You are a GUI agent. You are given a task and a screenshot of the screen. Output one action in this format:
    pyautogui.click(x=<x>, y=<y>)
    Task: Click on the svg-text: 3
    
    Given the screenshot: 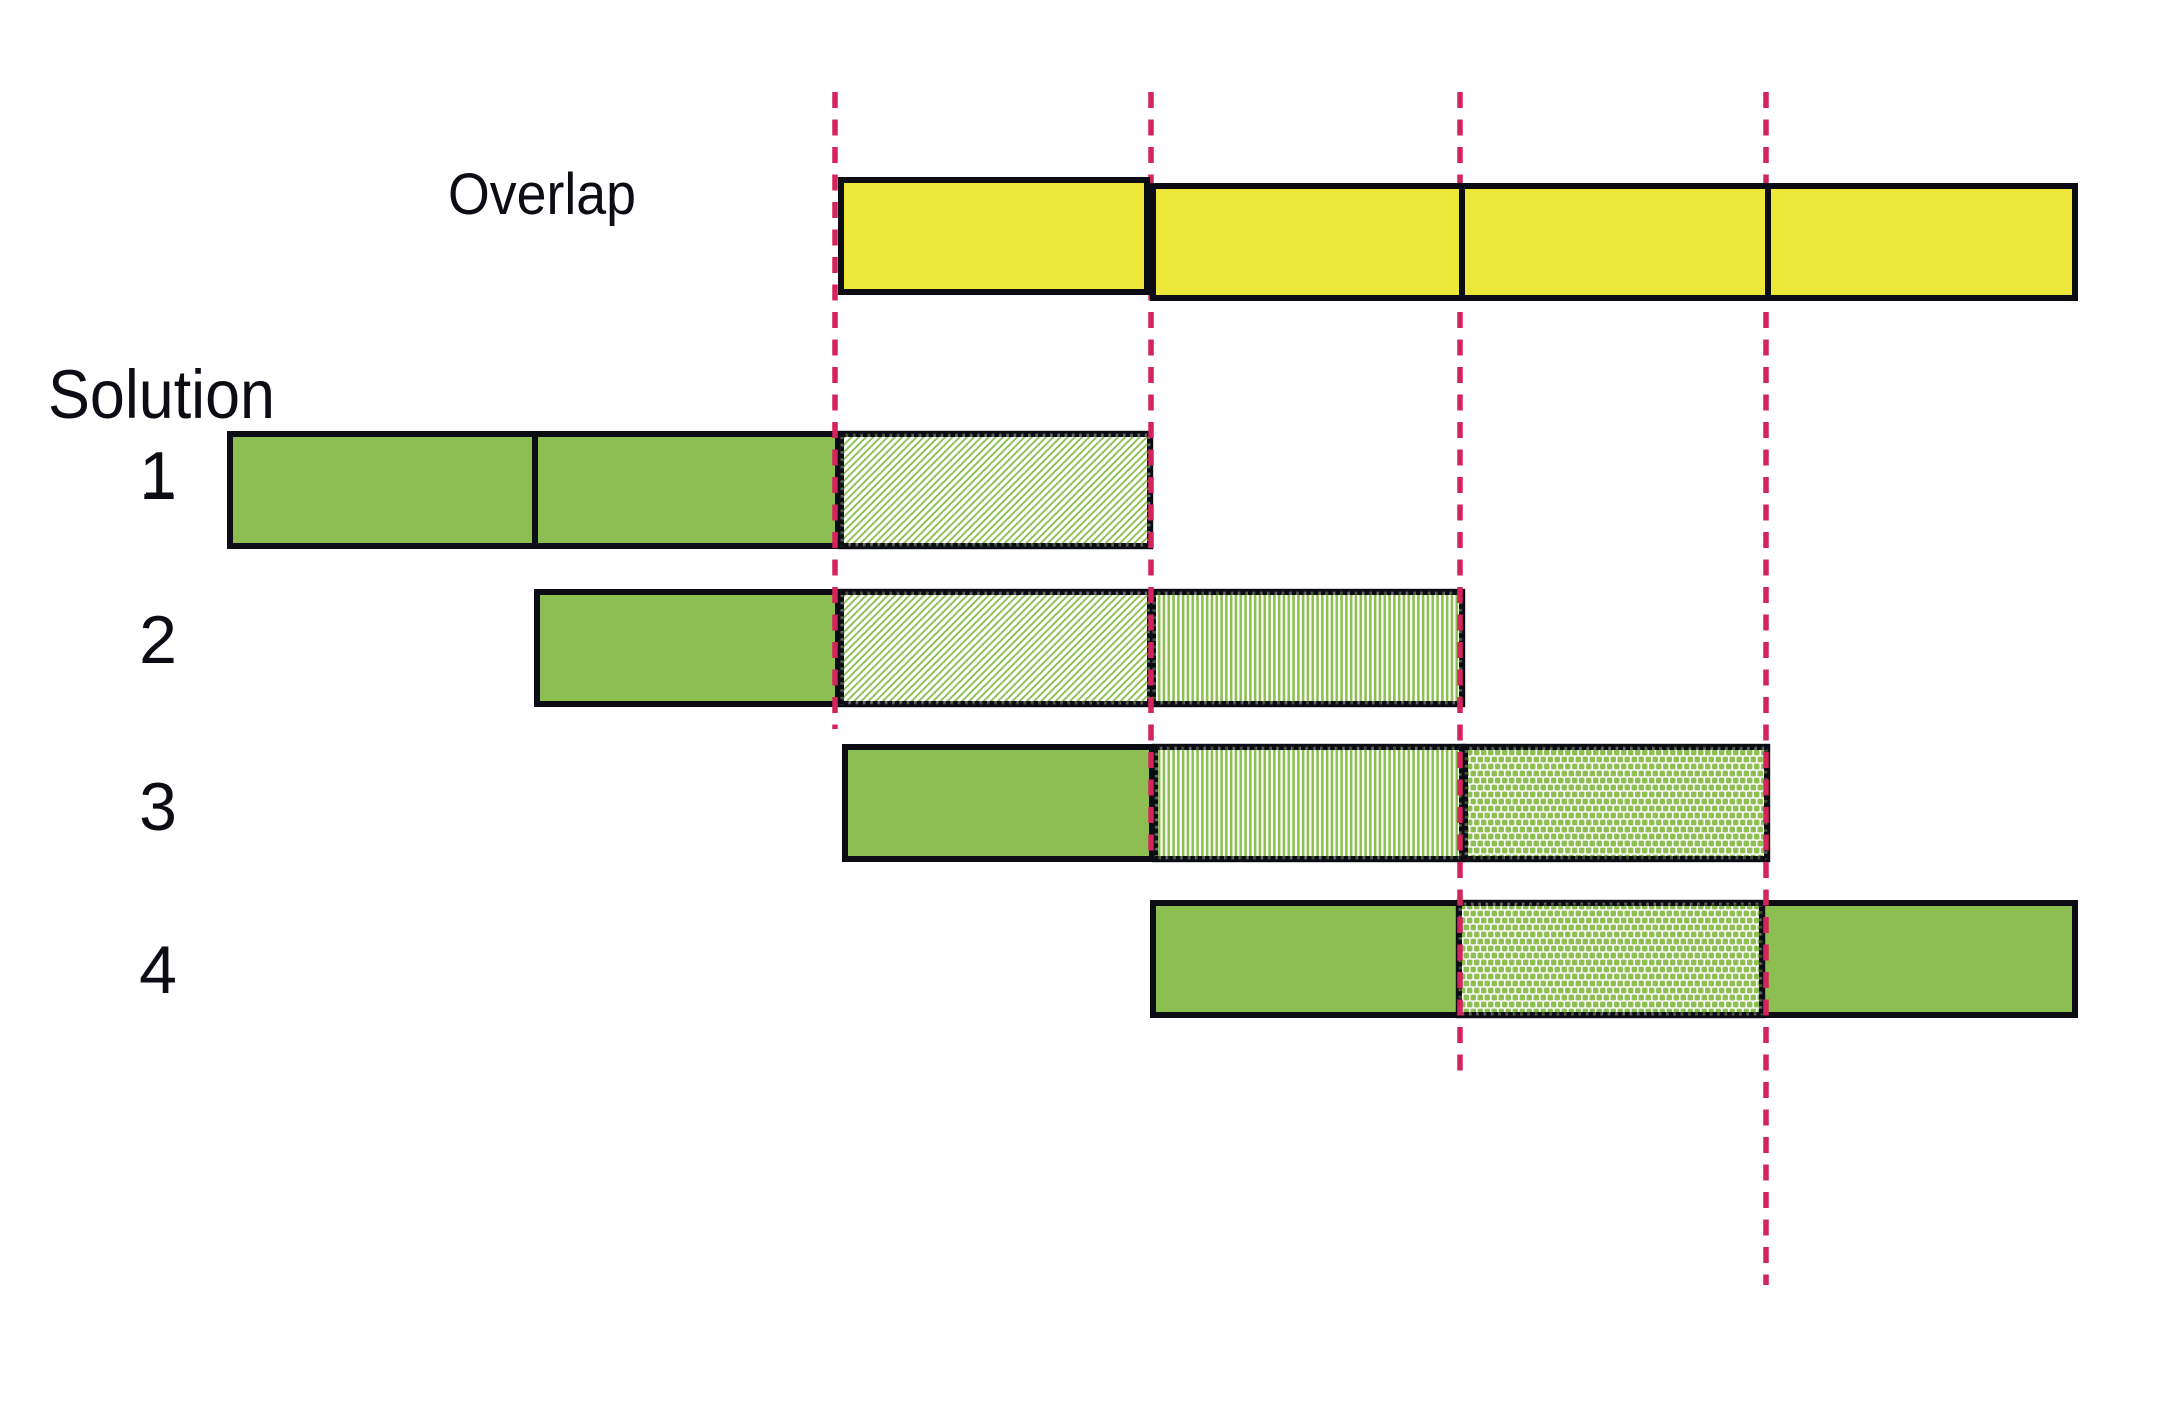 What is the action you would take?
    pyautogui.click(x=158, y=807)
    